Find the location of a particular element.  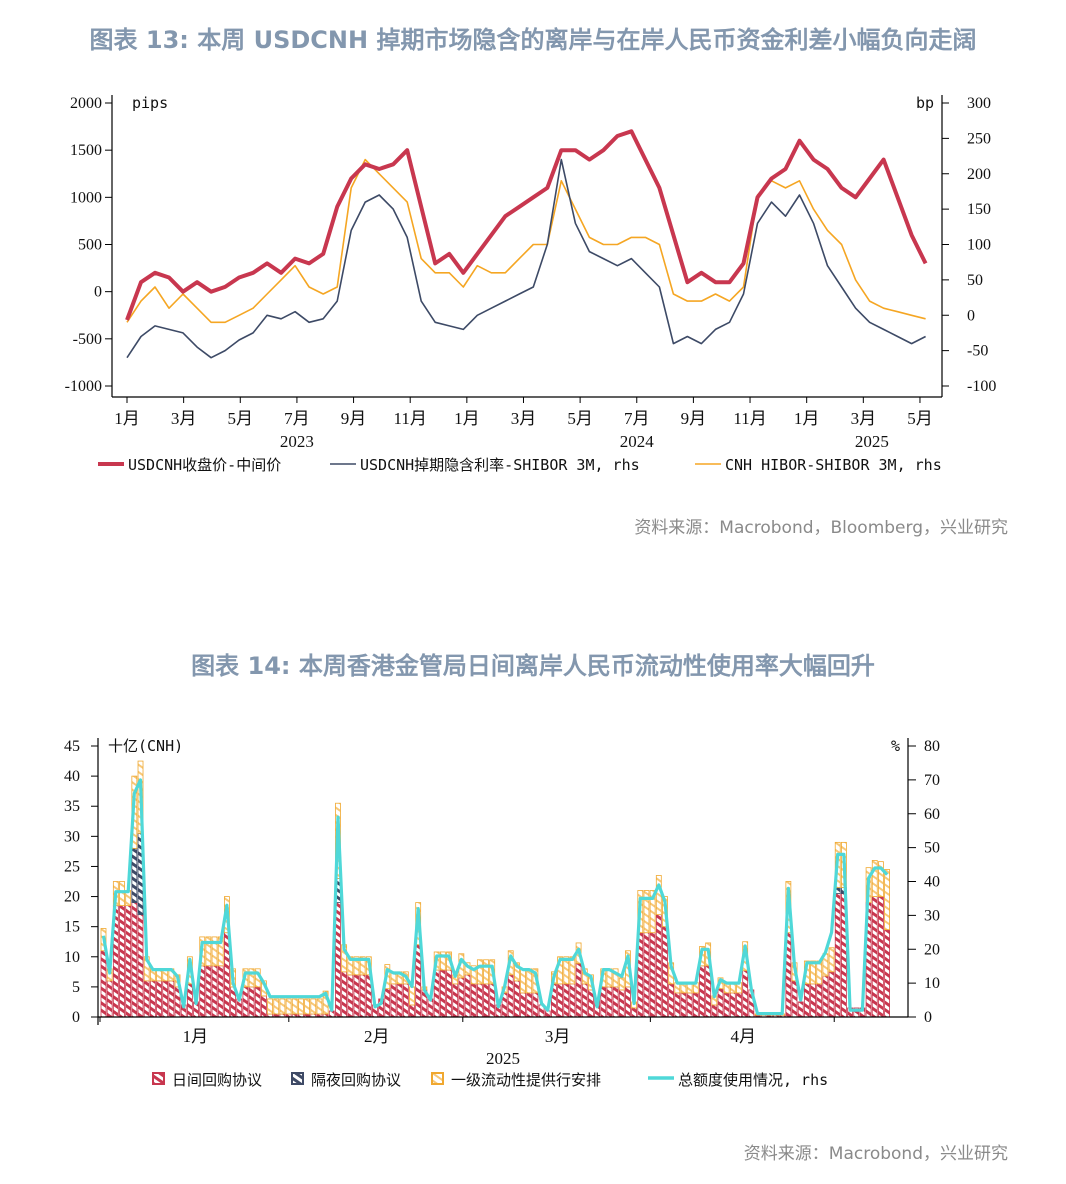

legend-label-intraday-repo: 日间回购协议 is located at coordinates (217, 1080).